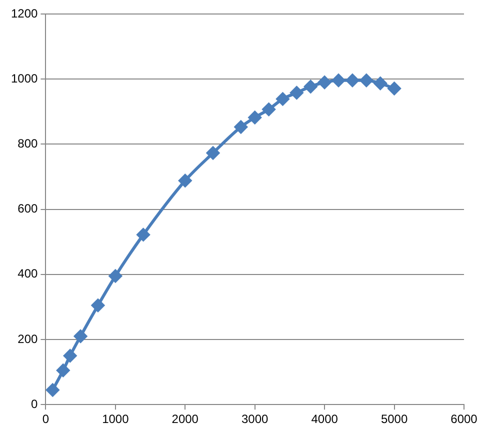 The width and height of the screenshot is (492, 446). I want to click on x-tick-label: 2000, so click(185, 419).